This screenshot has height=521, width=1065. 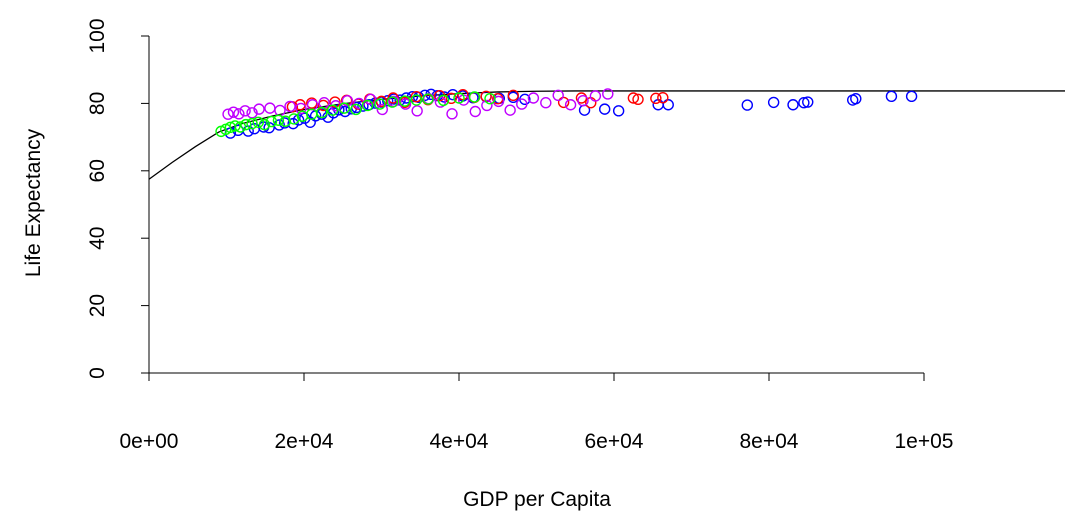 I want to click on y-ticks: 0 20 40 60 80 100, so click(x=117, y=198).